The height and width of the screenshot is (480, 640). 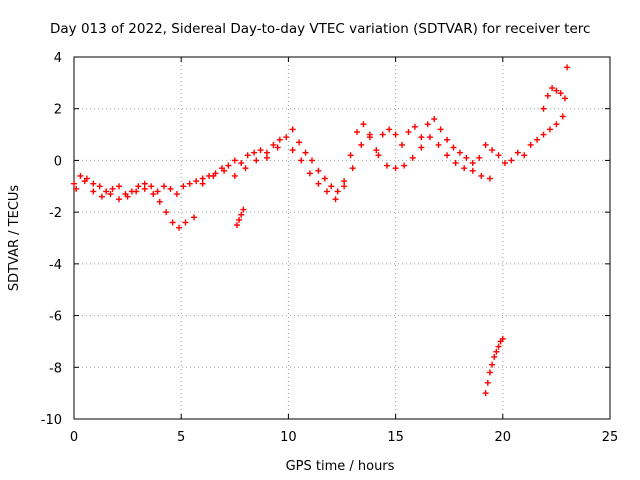 What do you see at coordinates (58, 58) in the screenshot?
I see `y-tick-label: 4` at bounding box center [58, 58].